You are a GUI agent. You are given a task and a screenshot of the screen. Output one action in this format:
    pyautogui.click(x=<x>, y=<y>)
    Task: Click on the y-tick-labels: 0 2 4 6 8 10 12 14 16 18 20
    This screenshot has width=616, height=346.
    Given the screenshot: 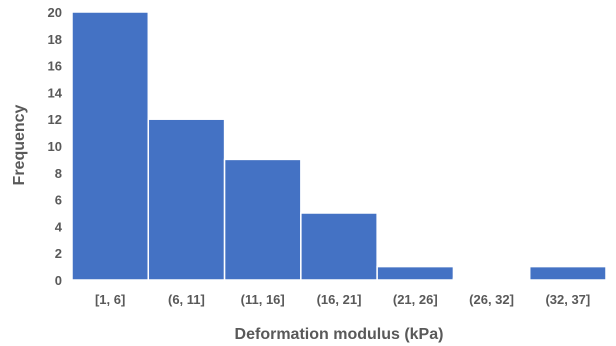 What is the action you would take?
    pyautogui.click(x=55, y=146)
    